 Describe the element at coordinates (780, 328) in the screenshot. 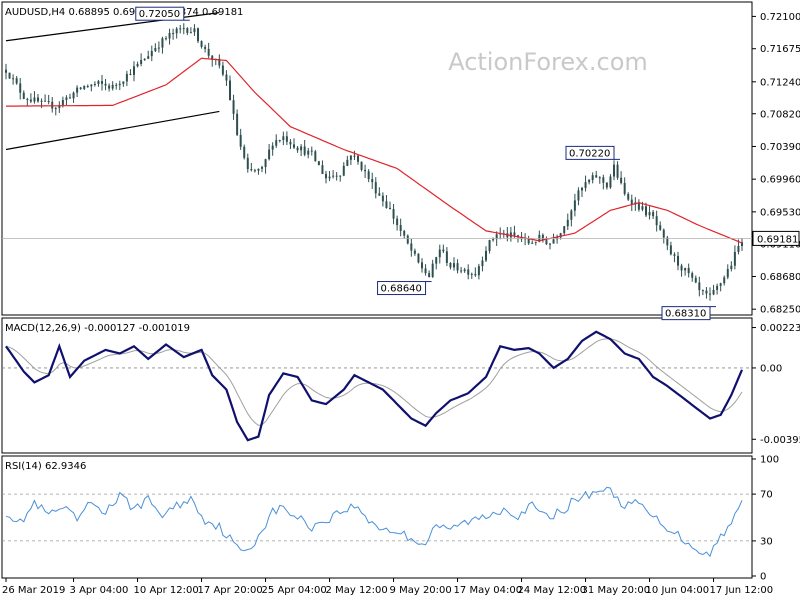

I see `macd-tick-label: 0.002237` at that location.